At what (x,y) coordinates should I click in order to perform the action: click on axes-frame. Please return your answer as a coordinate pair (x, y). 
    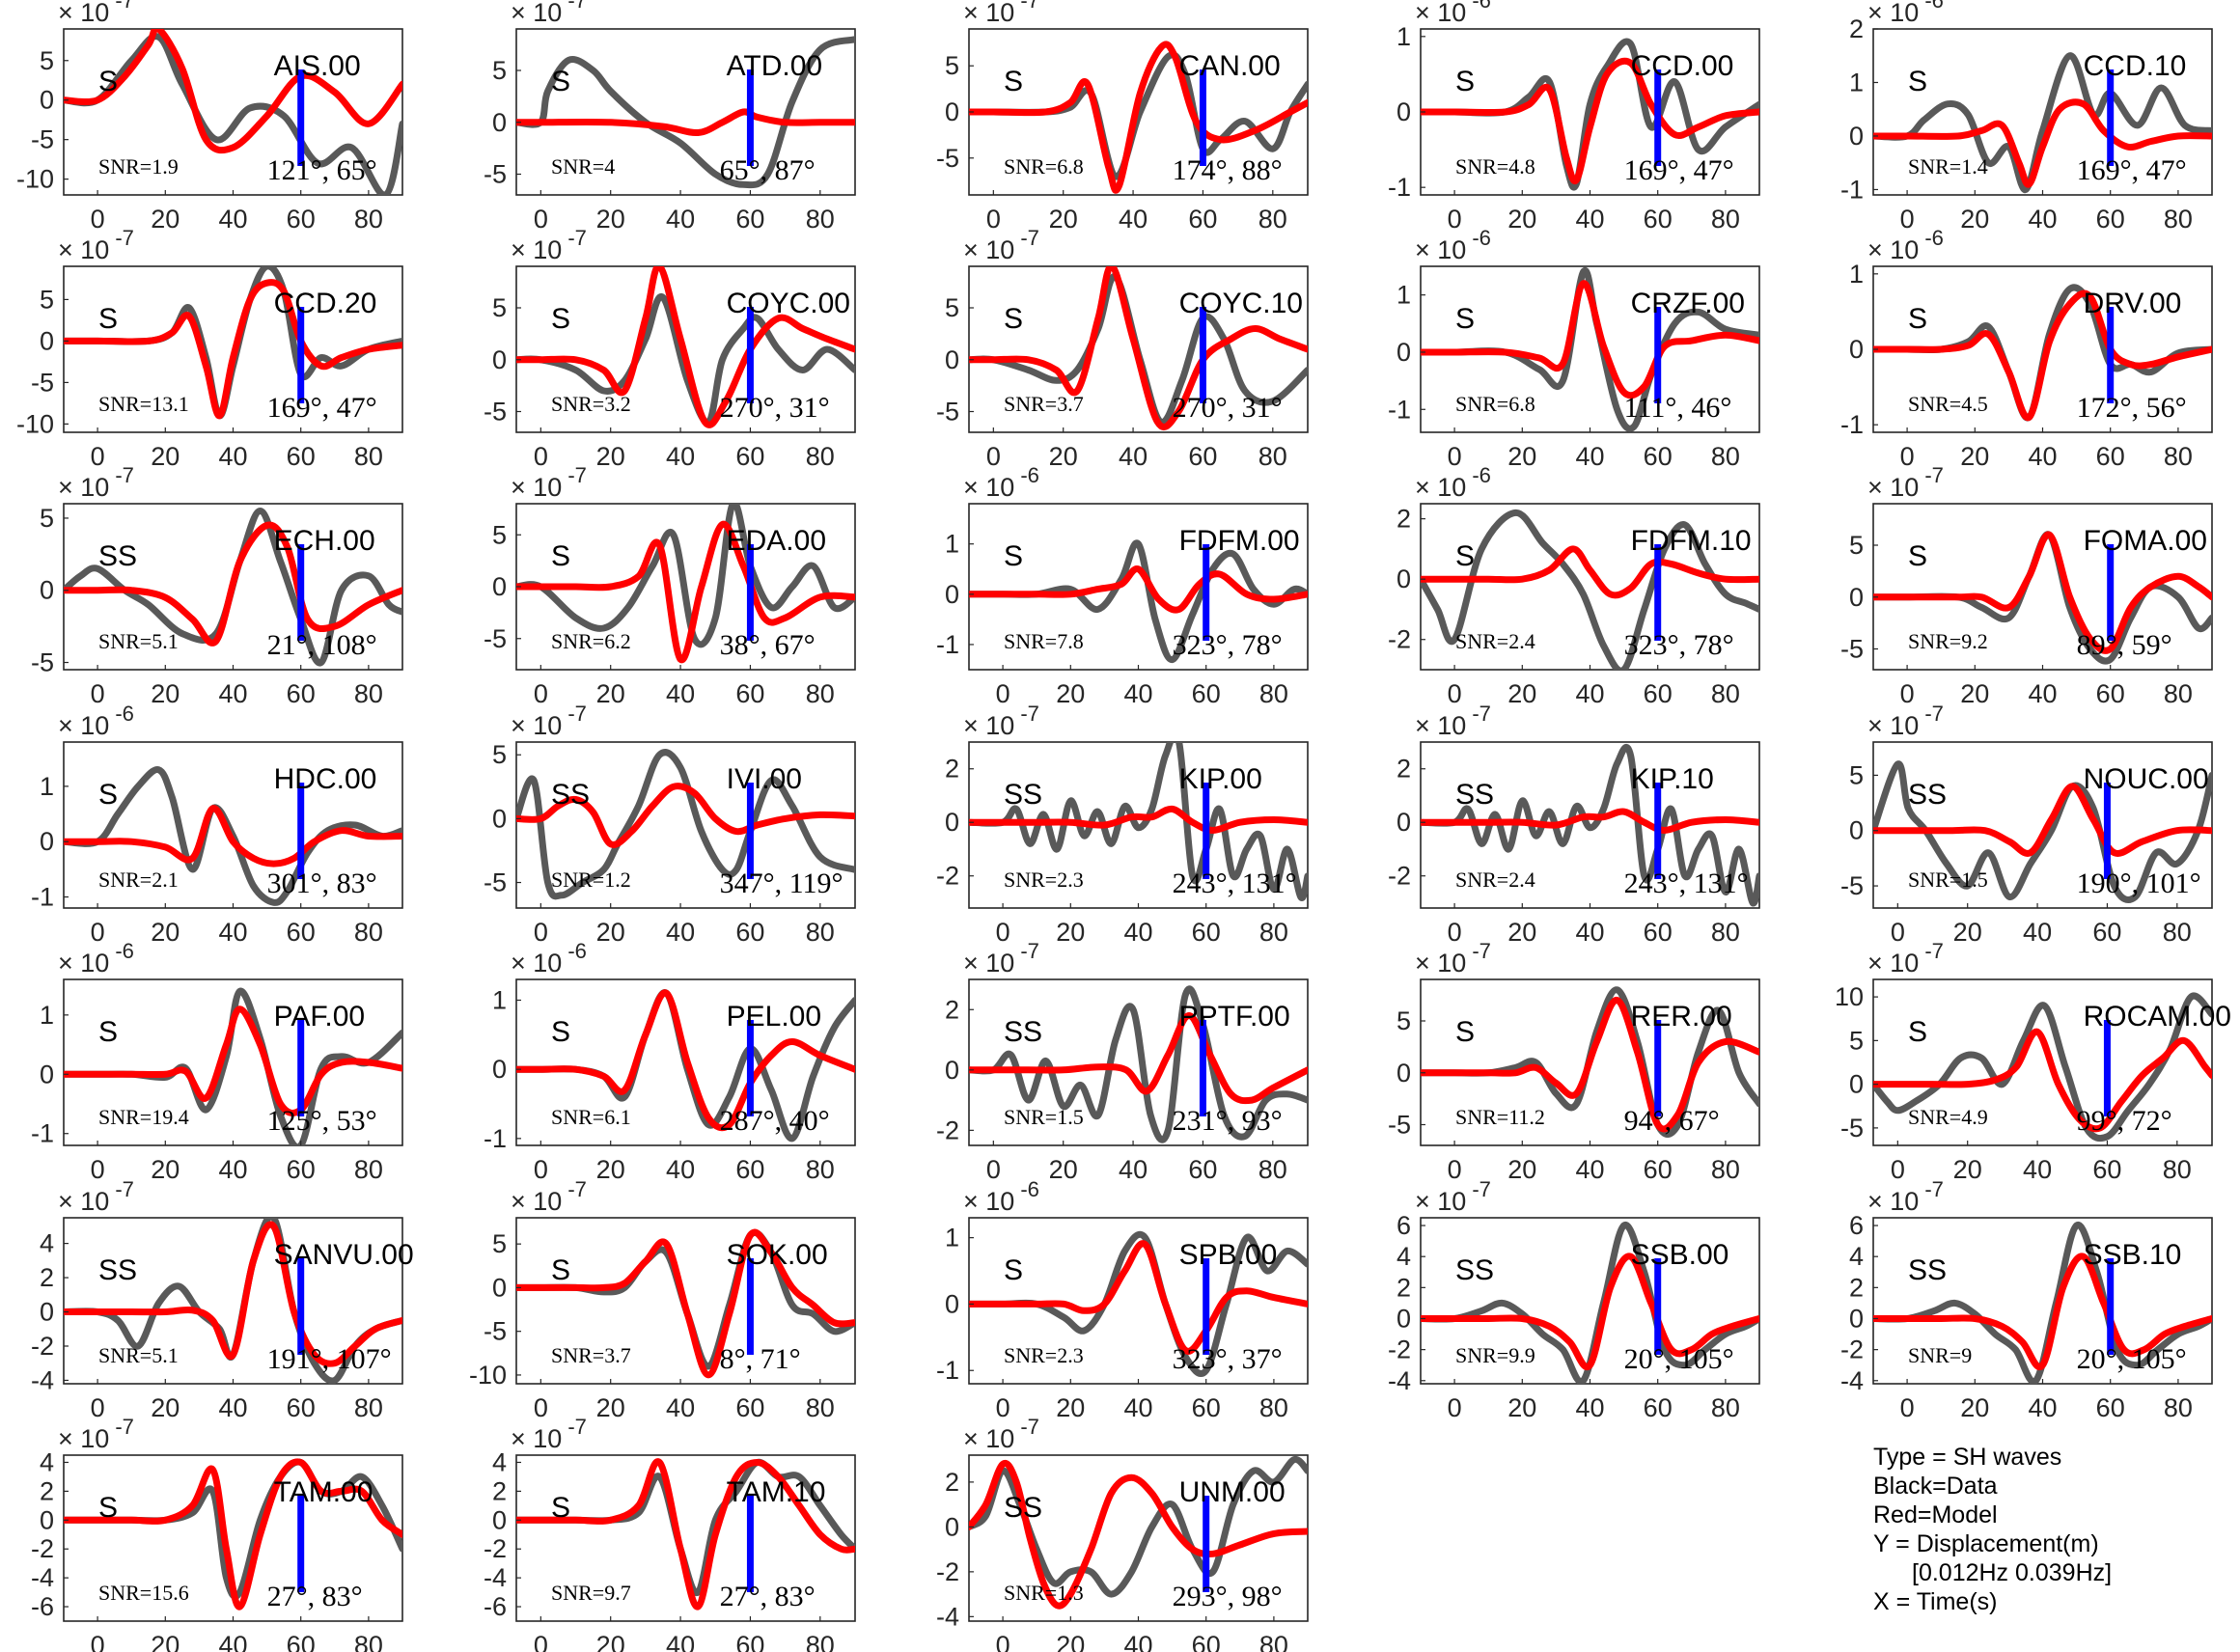
    Looking at the image, I should click on (685, 1301).